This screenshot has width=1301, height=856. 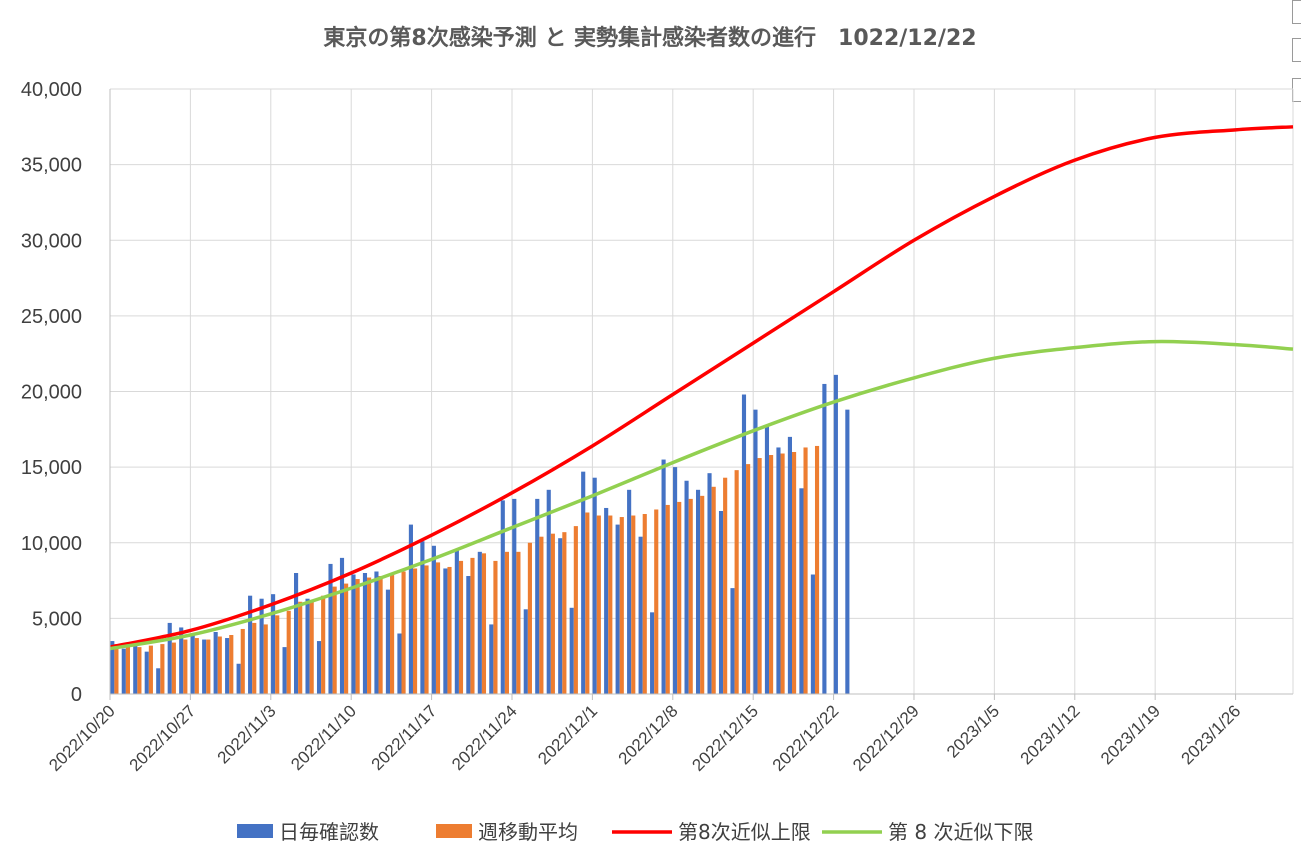 I want to click on legend: 日毎確認数 週移動平均 第8次近似上限 第 8 次近似下限, so click(x=635, y=832).